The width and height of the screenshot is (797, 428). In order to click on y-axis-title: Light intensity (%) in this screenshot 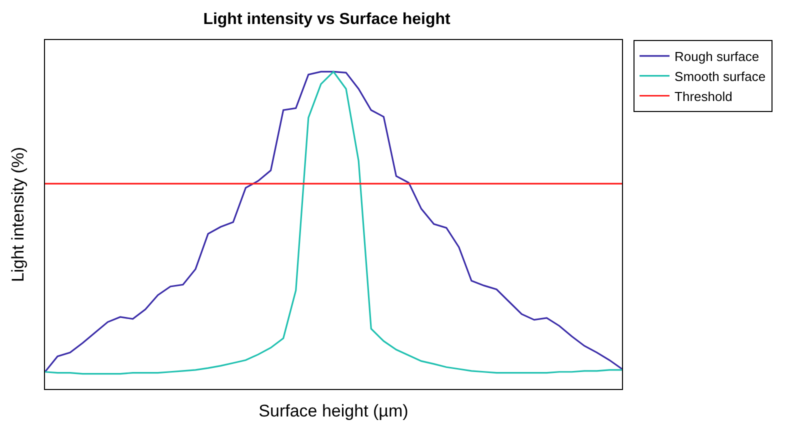, I will do `click(18, 214)`.